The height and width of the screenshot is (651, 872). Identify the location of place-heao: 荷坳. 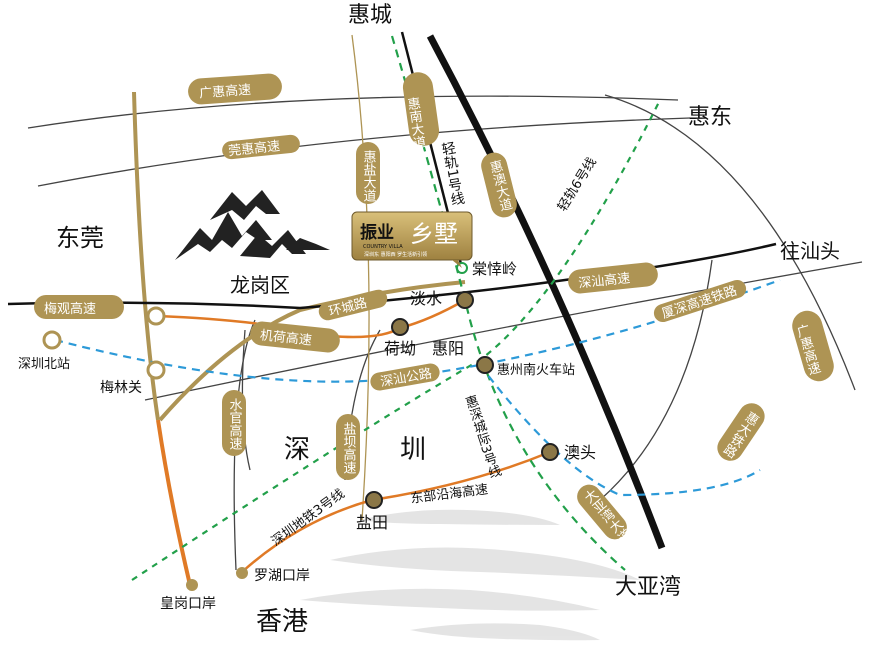
(400, 348).